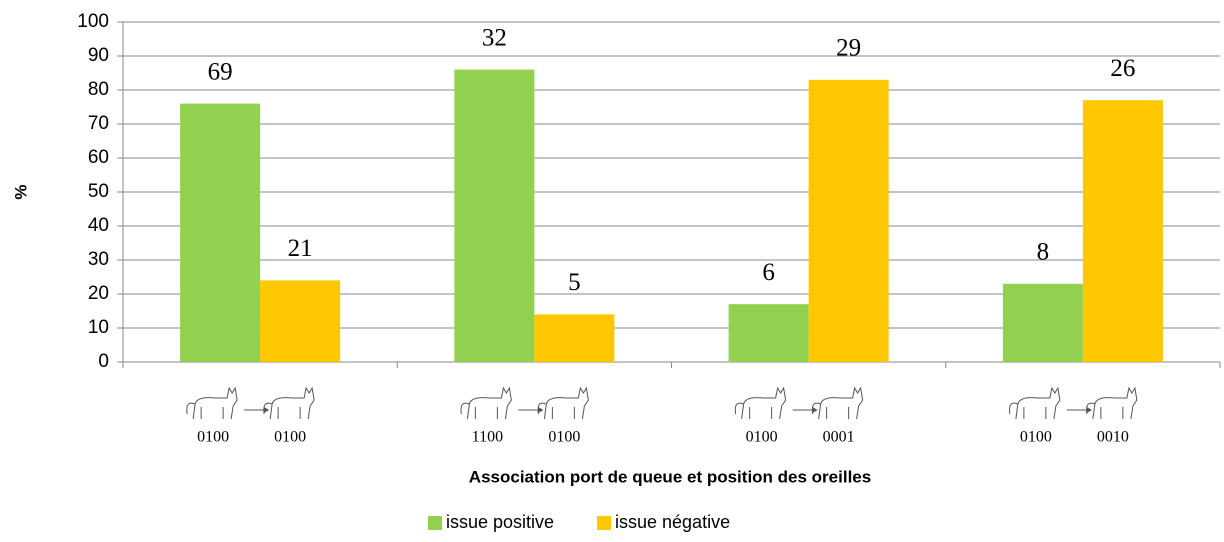 The height and width of the screenshot is (542, 1224). Describe the element at coordinates (1122, 68) in the screenshot. I see `count-label: 26` at that location.